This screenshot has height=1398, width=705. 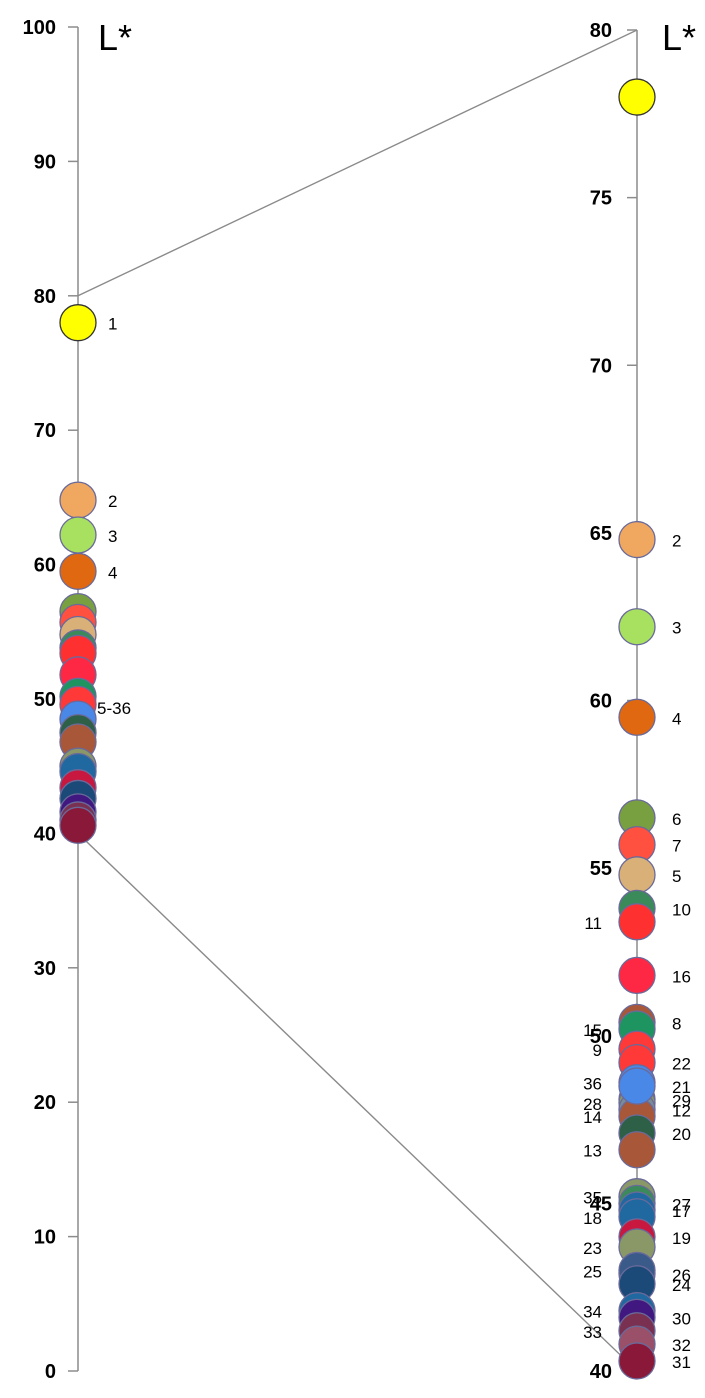 What do you see at coordinates (676, 819) in the screenshot?
I see `point-label: 6` at bounding box center [676, 819].